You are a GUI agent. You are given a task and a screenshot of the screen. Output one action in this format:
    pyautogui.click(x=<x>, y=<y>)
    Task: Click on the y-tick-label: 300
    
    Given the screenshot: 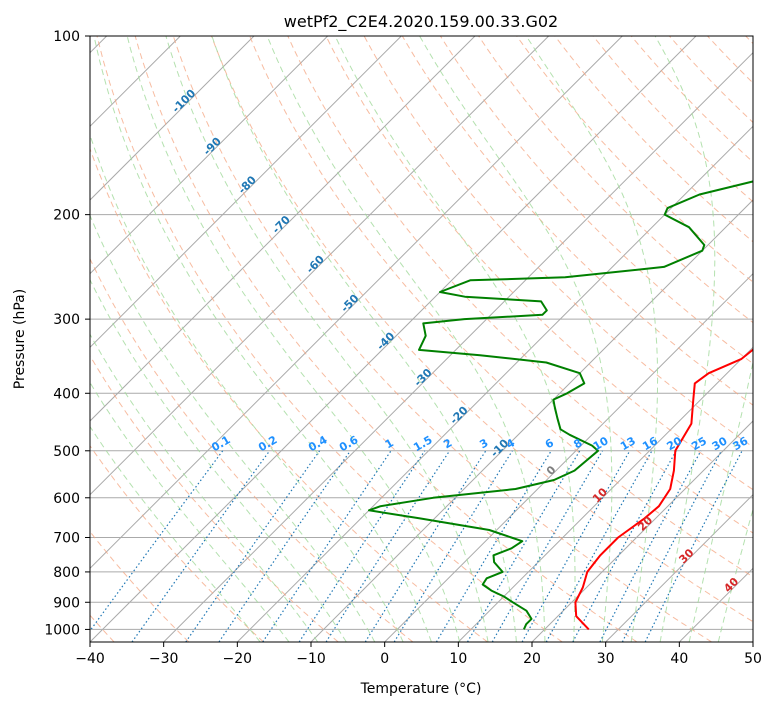 What is the action you would take?
    pyautogui.click(x=66, y=320)
    